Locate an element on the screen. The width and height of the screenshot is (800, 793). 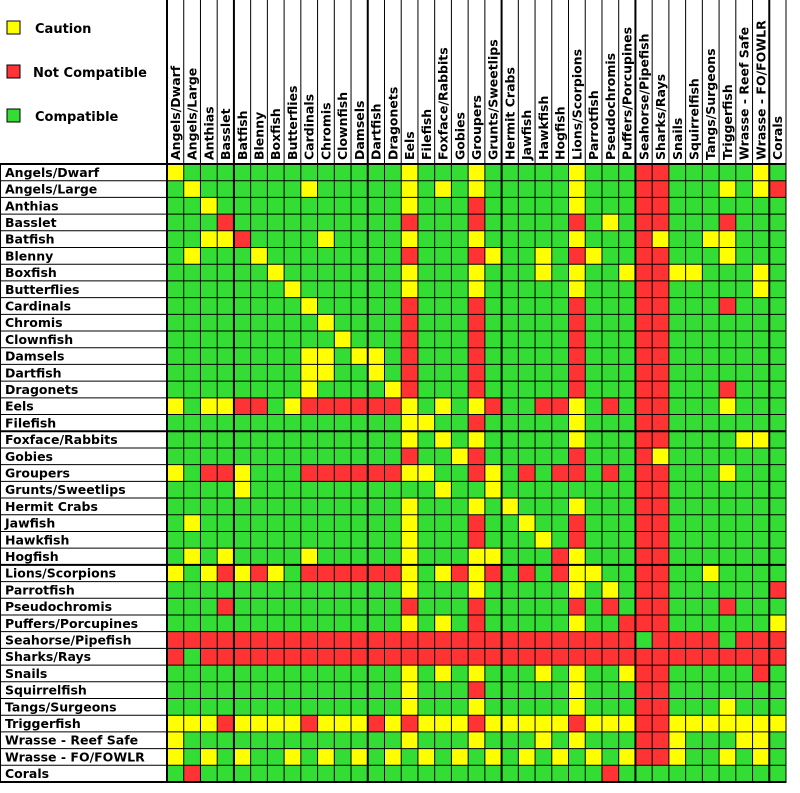
cell-dartfish-angels-dwarf is located at coordinates (175, 373).